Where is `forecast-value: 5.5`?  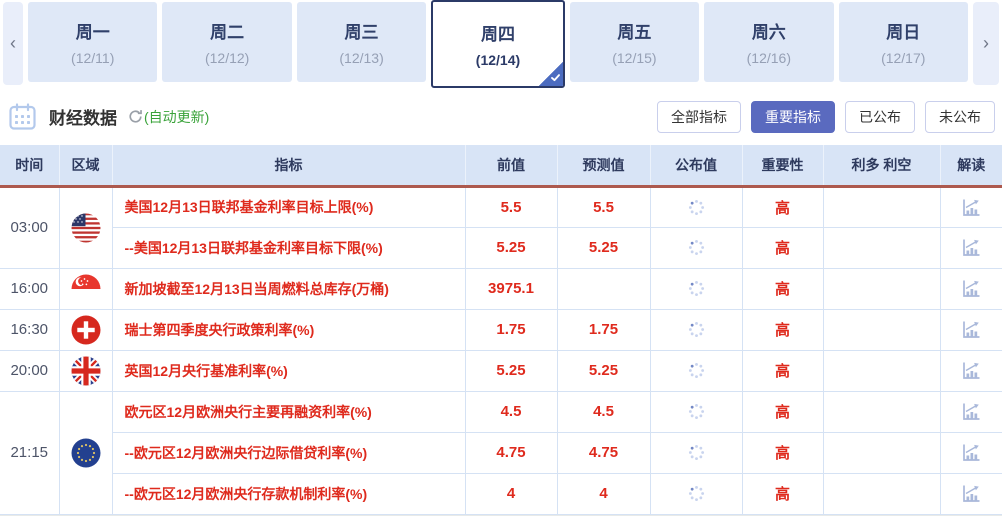
forecast-value: 5.5 is located at coordinates (603, 206).